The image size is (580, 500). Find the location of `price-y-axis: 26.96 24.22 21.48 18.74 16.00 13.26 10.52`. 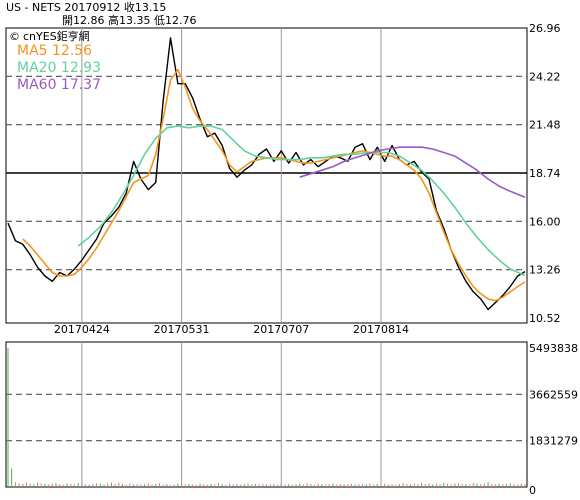

price-y-axis: 26.96 24.22 21.48 18.74 16.00 13.26 10.52 is located at coordinates (545, 173).